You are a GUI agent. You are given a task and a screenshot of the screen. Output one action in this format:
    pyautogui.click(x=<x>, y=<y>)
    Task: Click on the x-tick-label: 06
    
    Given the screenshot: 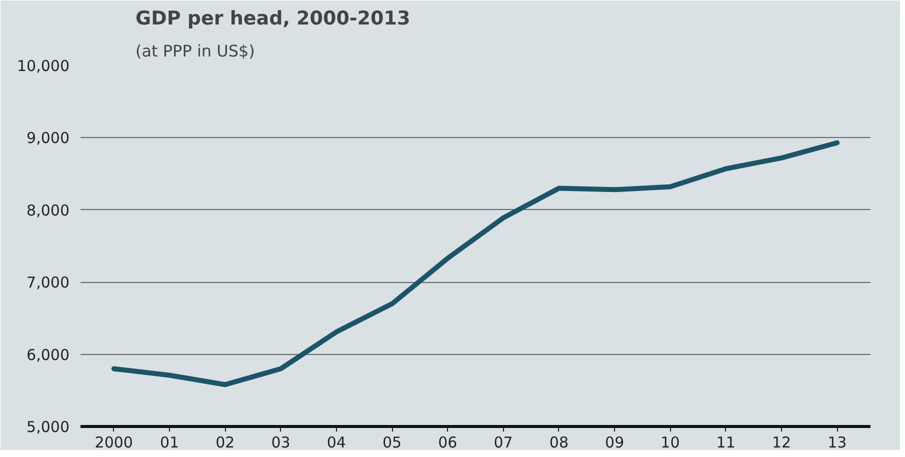 What is the action you would take?
    pyautogui.click(x=448, y=443)
    